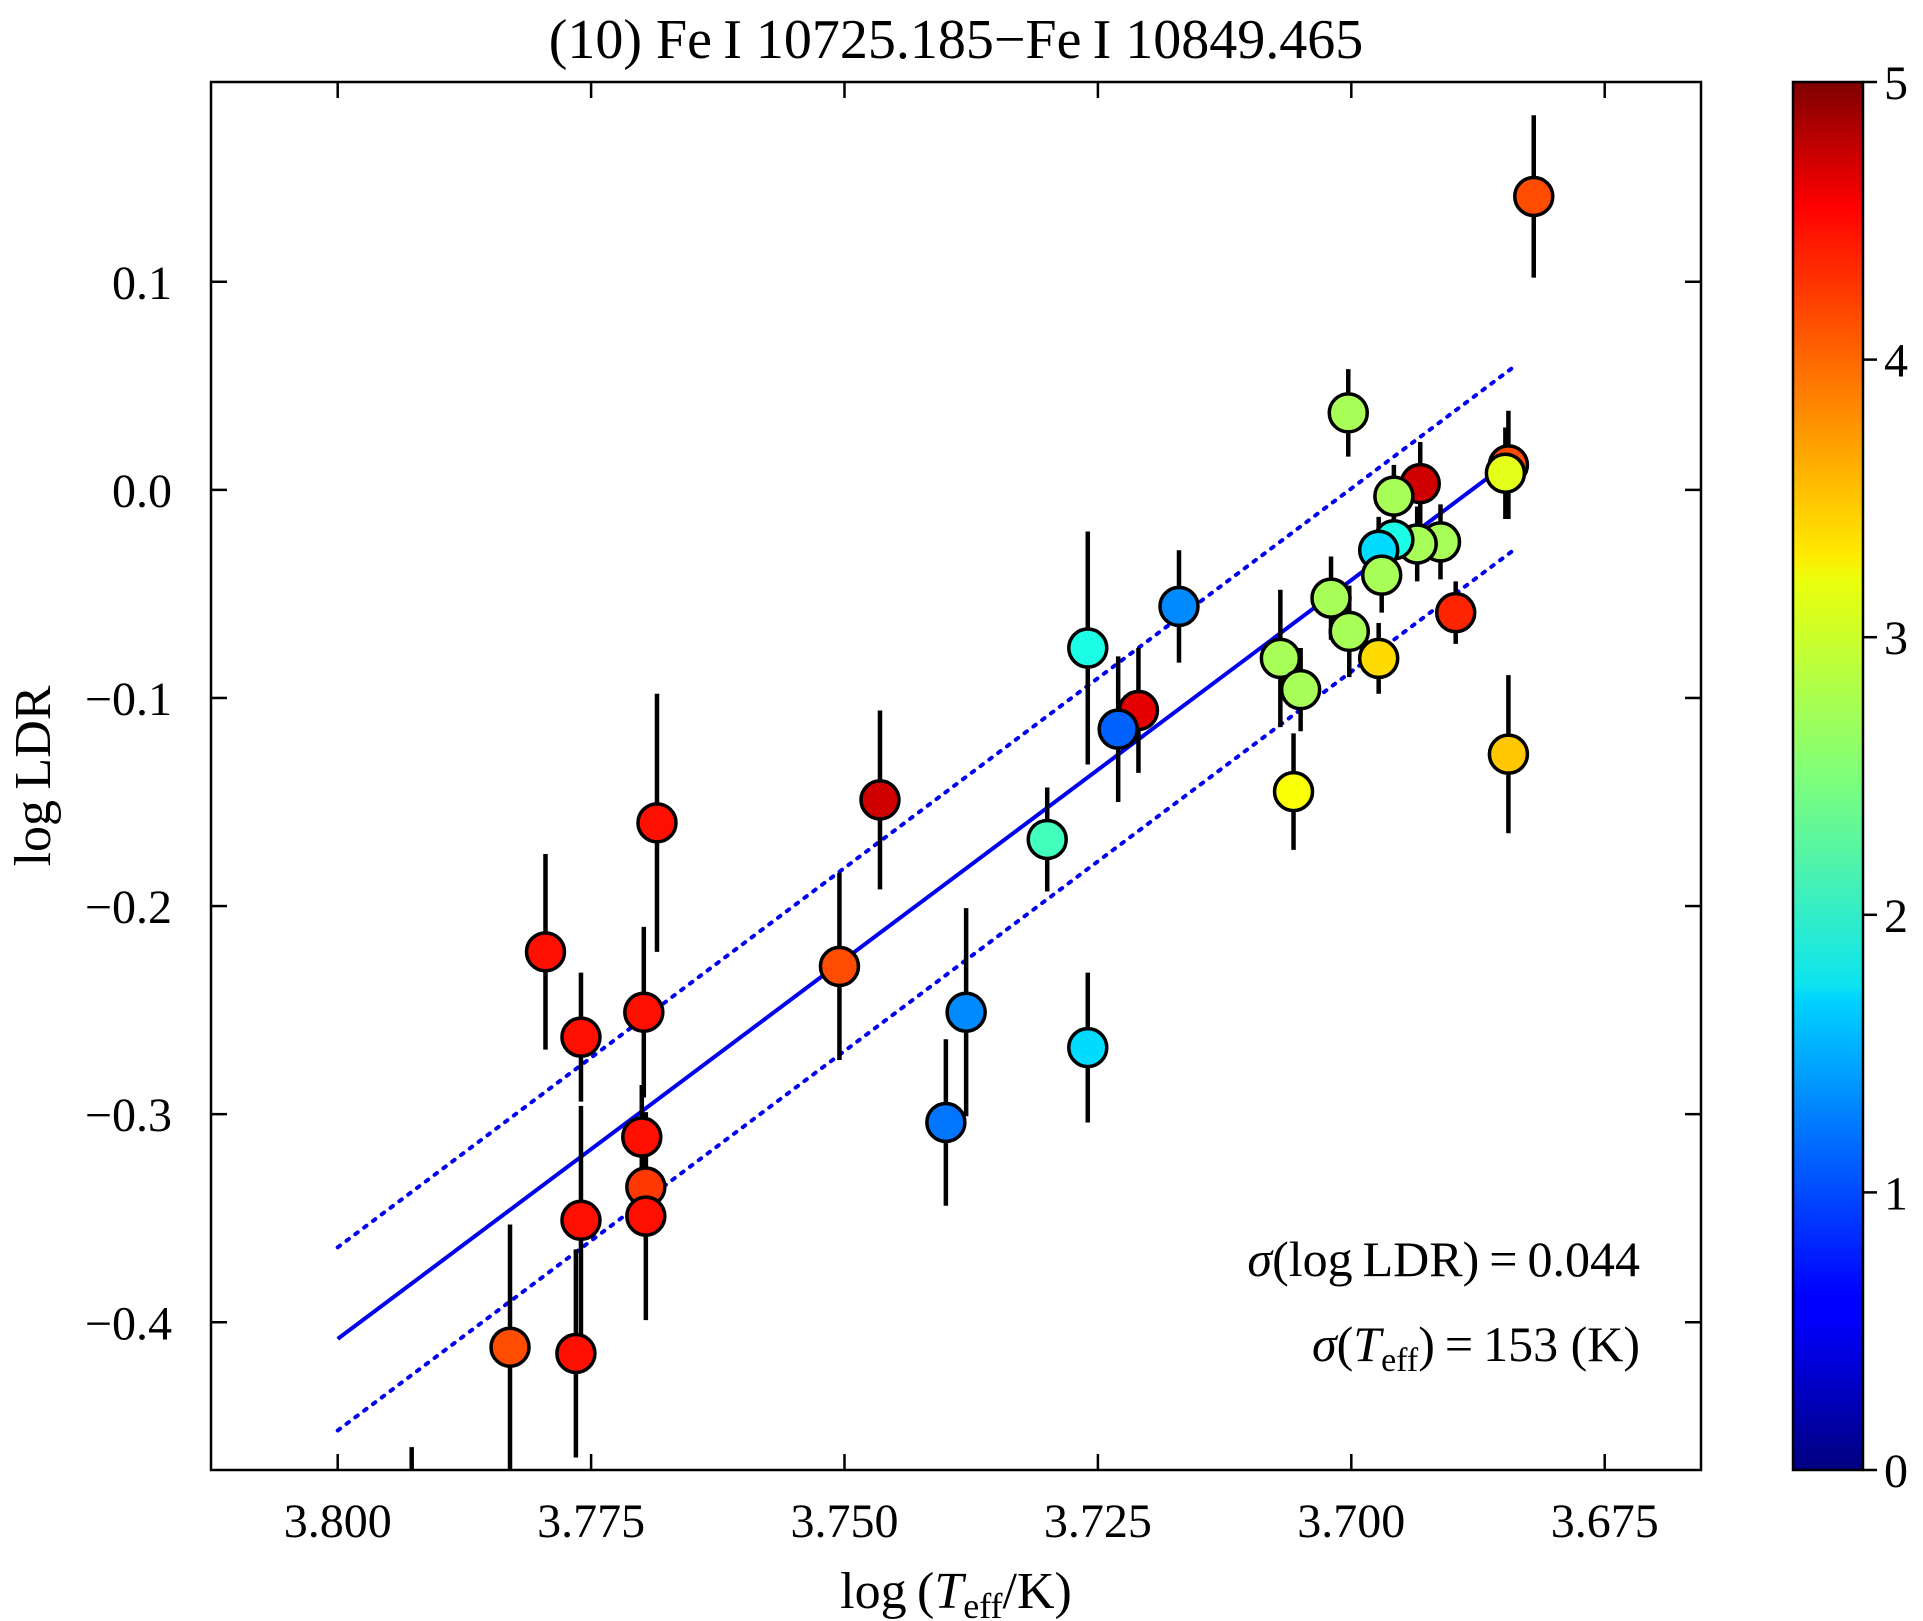 The width and height of the screenshot is (1923, 1621). What do you see at coordinates (1896, 638) in the screenshot?
I see `colorbar-tick-label: 3` at bounding box center [1896, 638].